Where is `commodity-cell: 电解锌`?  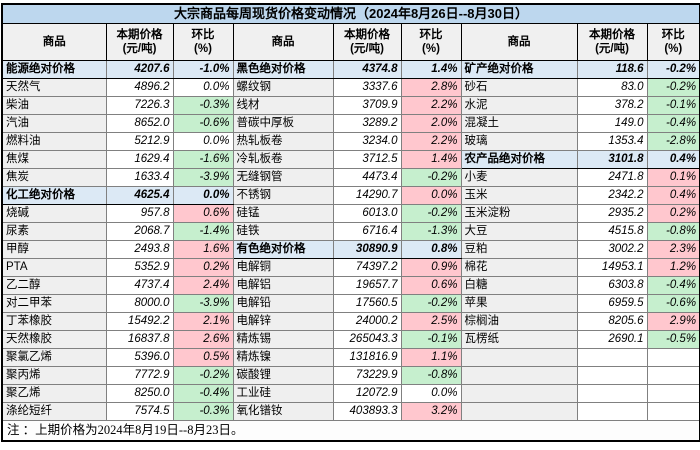 commodity-cell: 电解锌 is located at coordinates (283, 321).